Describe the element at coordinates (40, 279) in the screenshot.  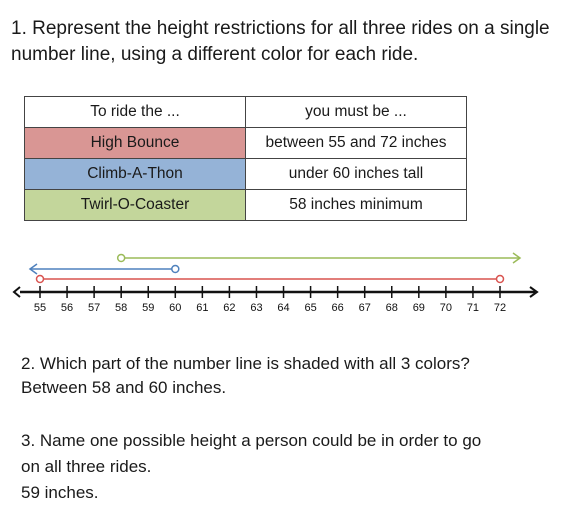
I see `segment-high-bounce-open-start` at that location.